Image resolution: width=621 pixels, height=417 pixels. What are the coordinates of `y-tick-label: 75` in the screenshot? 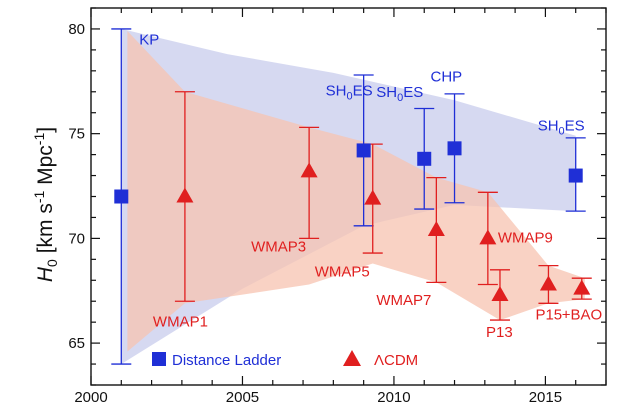 It's located at (76, 134).